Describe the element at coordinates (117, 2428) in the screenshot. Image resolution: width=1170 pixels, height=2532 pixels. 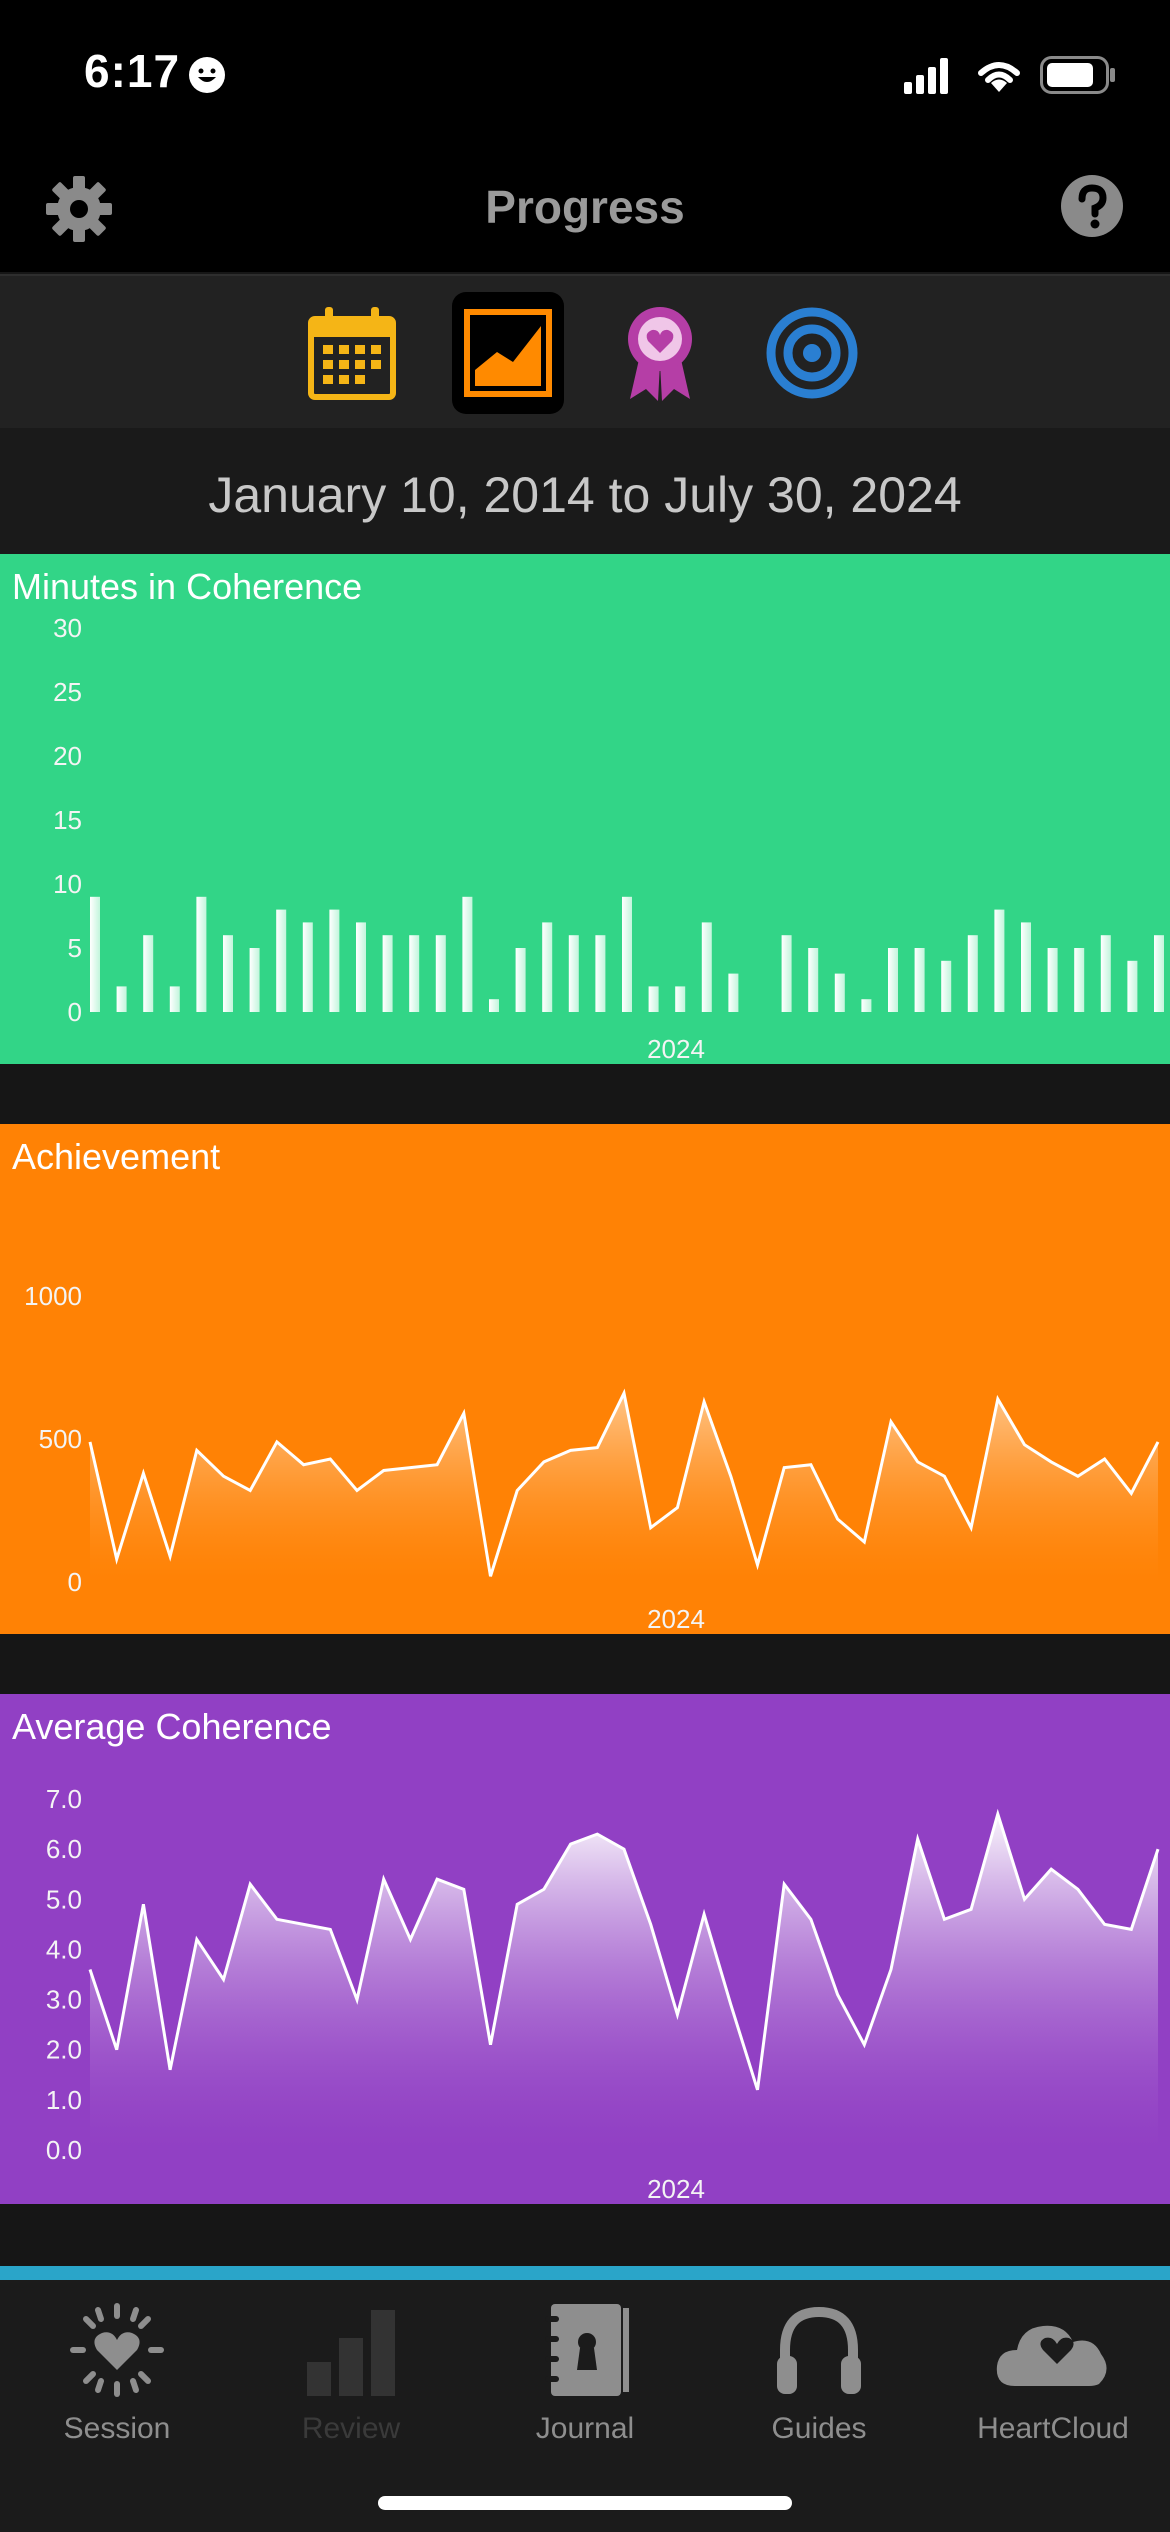
I see `tab-label: Session` at that location.